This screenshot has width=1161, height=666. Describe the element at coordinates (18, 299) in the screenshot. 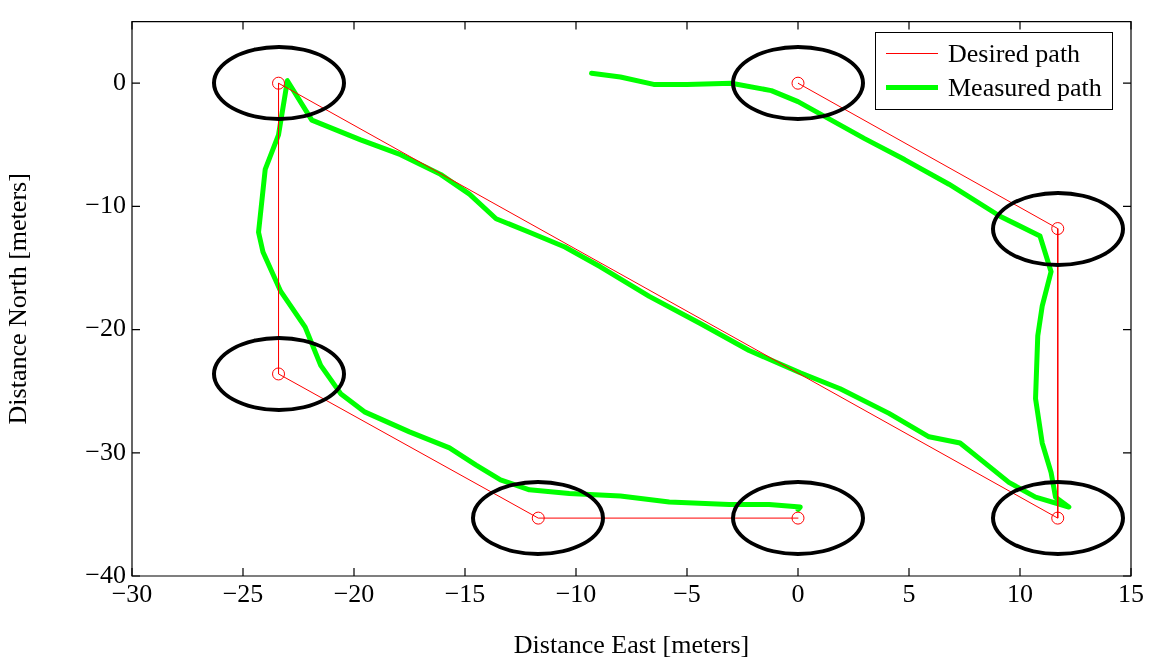

I see `y-axis-title: Distance North [meters]` at that location.